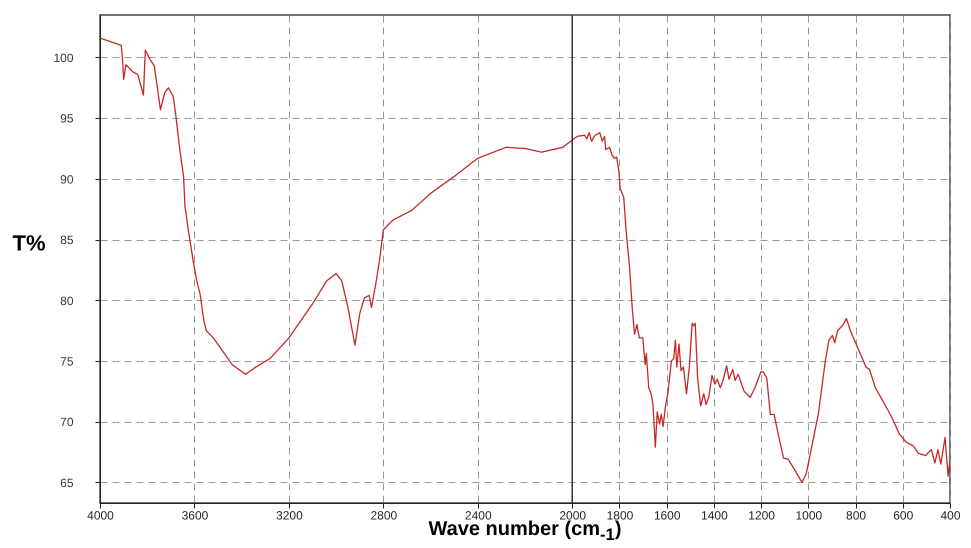 The width and height of the screenshot is (971, 548). Describe the element at coordinates (478, 515) in the screenshot. I see `x-tick-label: 2400` at that location.